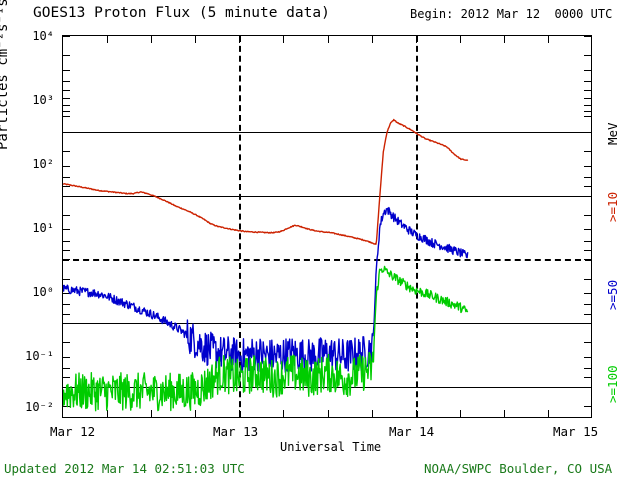 The width and height of the screenshot is (640, 480). What do you see at coordinates (327, 260) in the screenshot?
I see `gridline-1e1` at bounding box center [327, 260].